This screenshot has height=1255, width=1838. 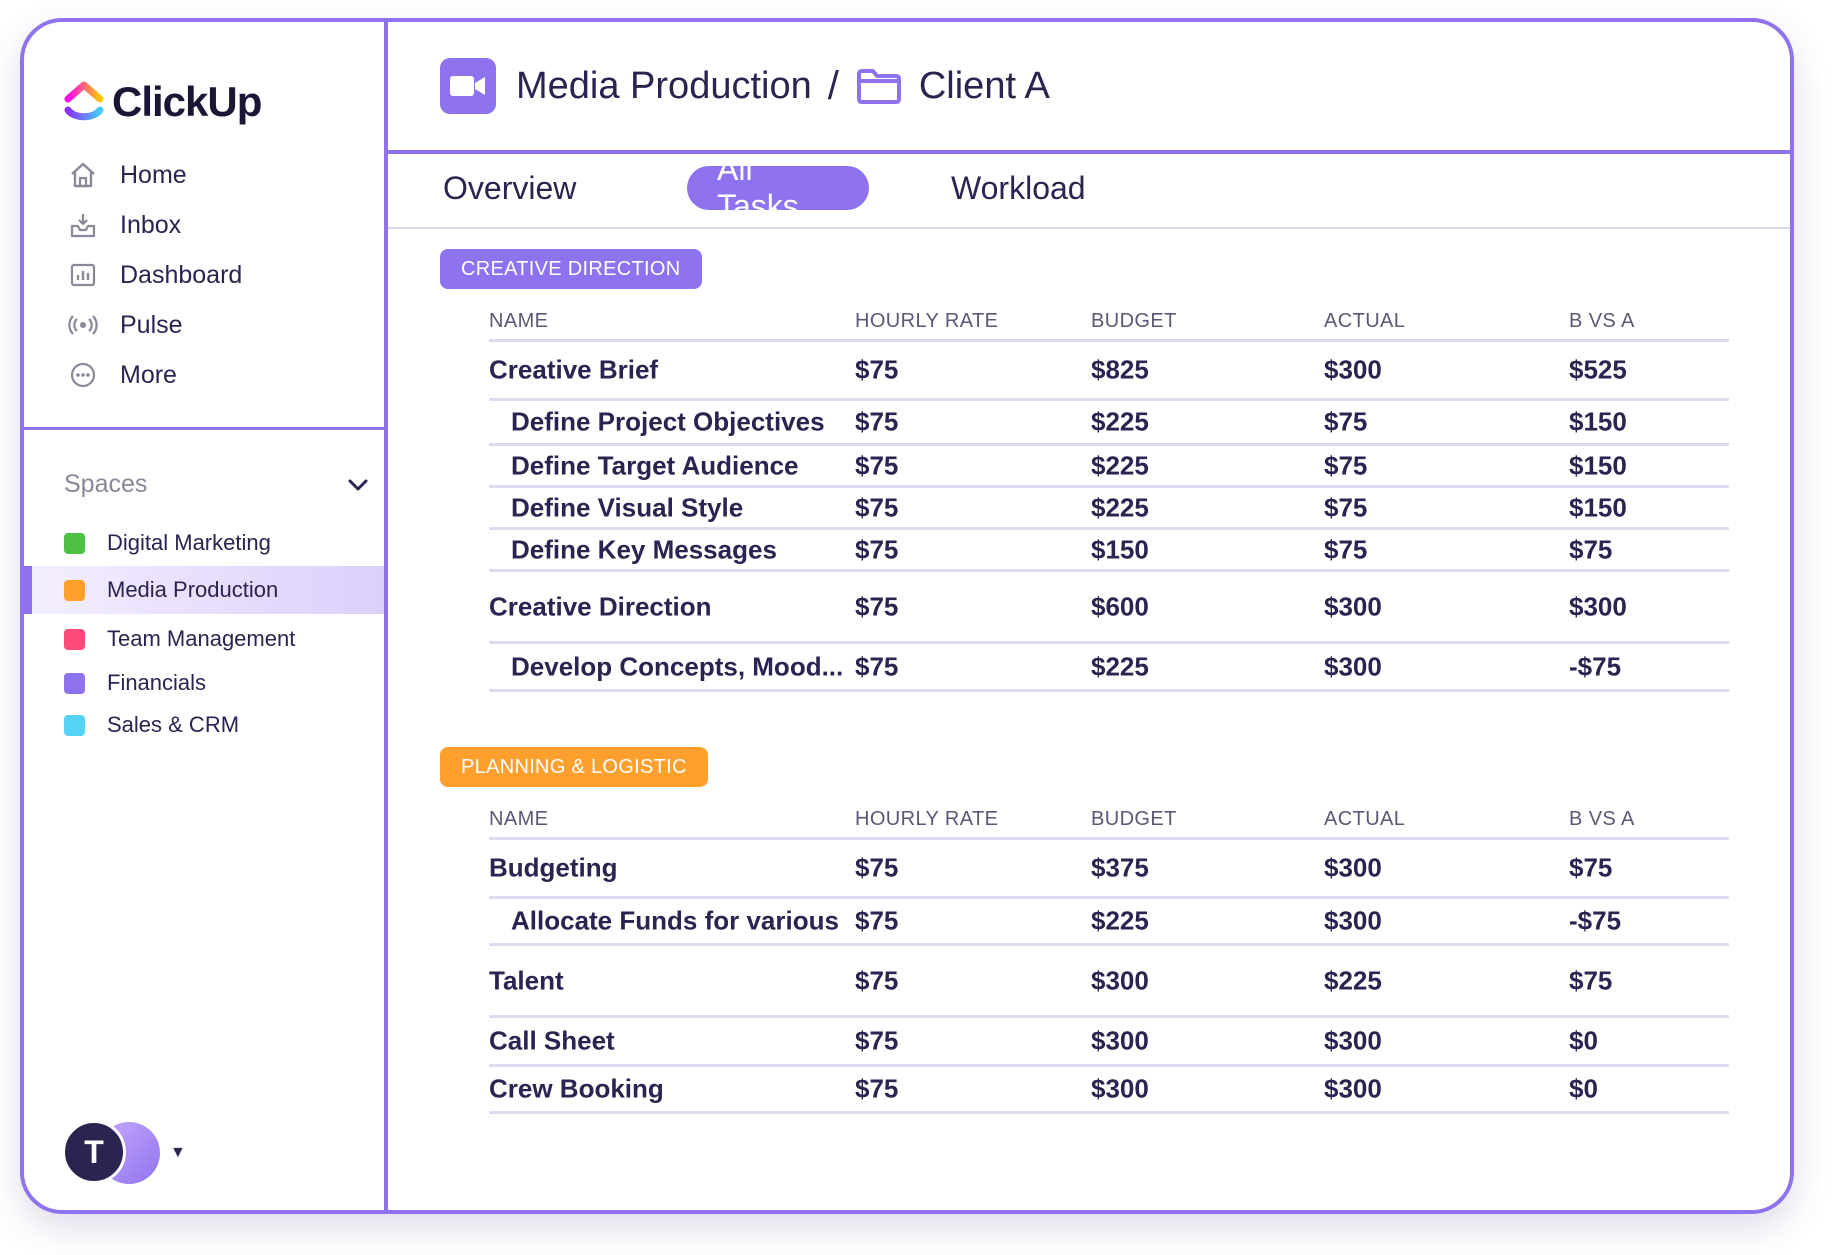 What do you see at coordinates (178, 1152) in the screenshot?
I see `caret-down-icon: ▼` at bounding box center [178, 1152].